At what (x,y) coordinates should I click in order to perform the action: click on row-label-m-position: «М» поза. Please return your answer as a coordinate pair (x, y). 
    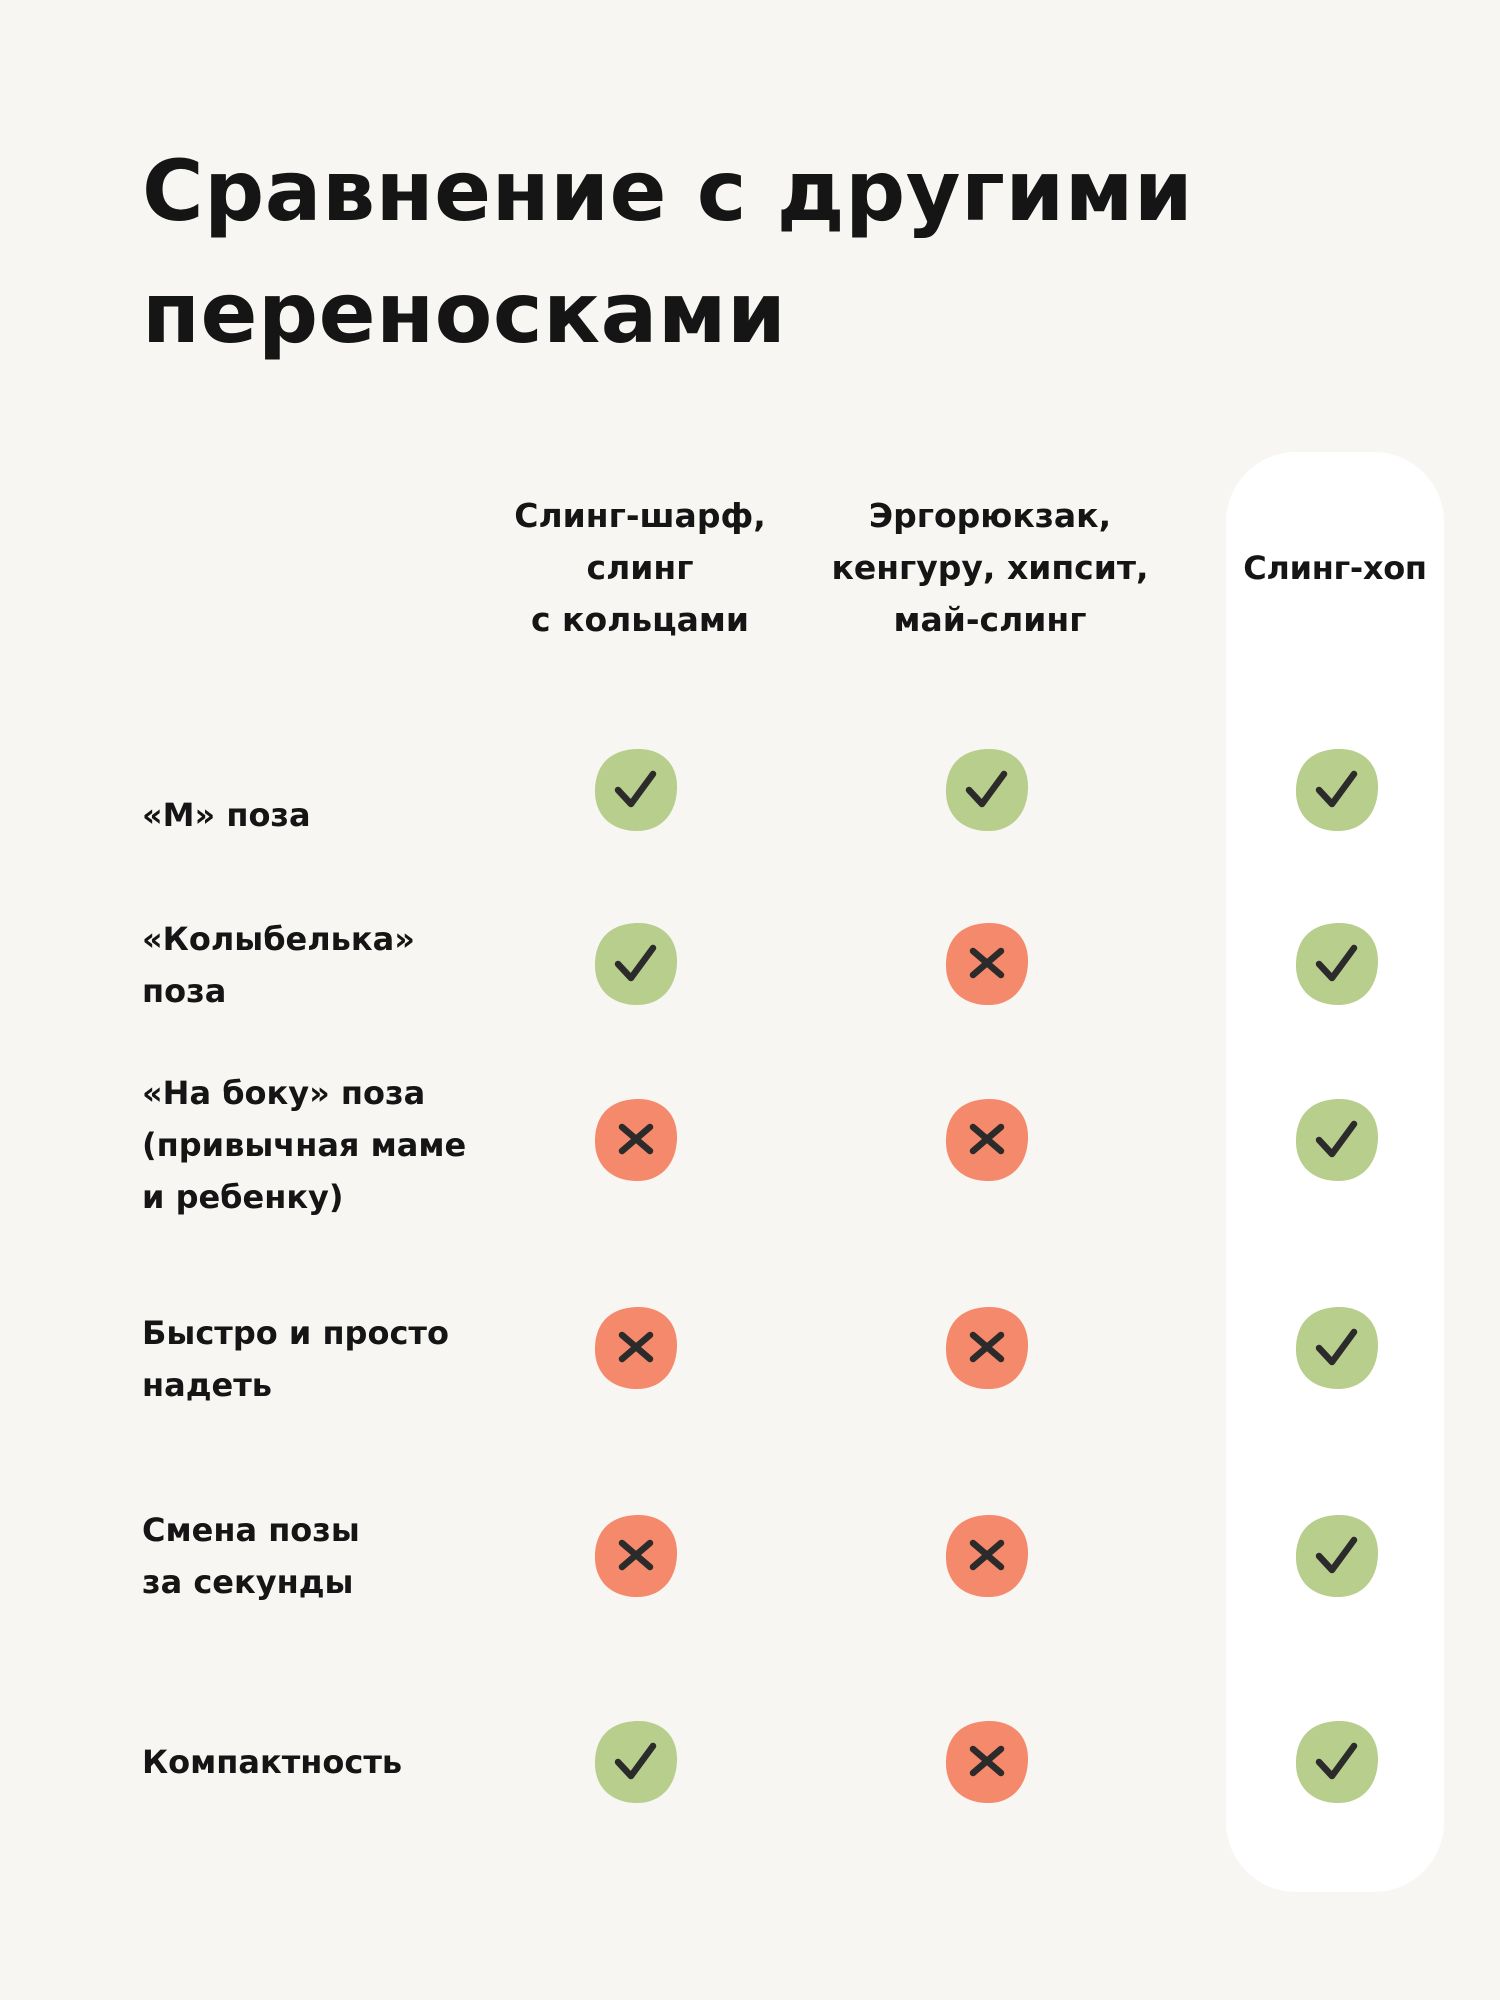
    Looking at the image, I should click on (226, 815).